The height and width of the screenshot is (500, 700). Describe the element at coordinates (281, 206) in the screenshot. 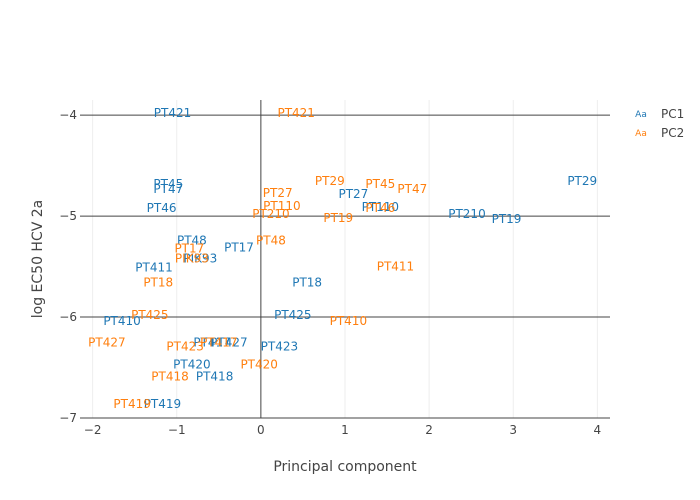

I see `point-label-pc2-pt110: PT110` at that location.